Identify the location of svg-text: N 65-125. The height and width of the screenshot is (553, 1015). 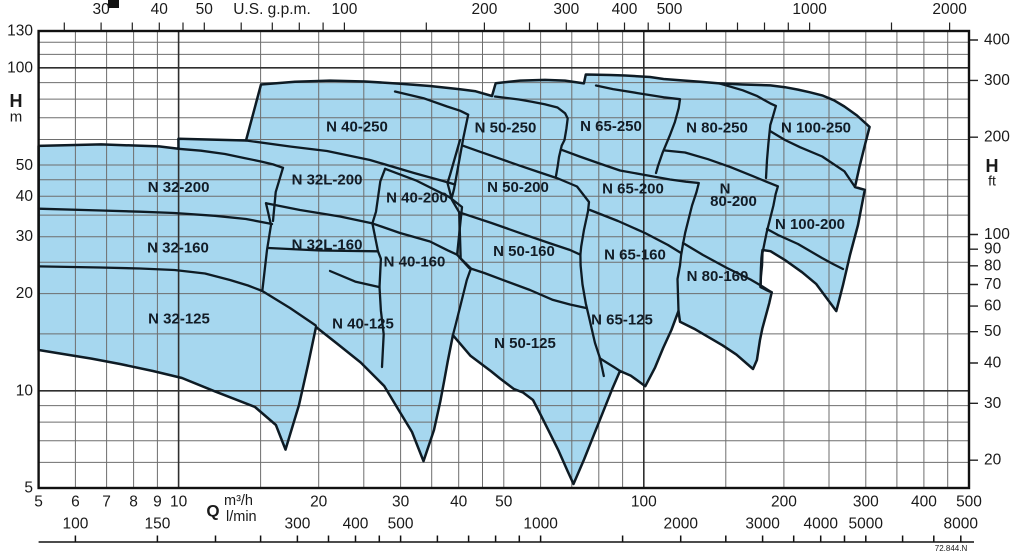
(622, 320).